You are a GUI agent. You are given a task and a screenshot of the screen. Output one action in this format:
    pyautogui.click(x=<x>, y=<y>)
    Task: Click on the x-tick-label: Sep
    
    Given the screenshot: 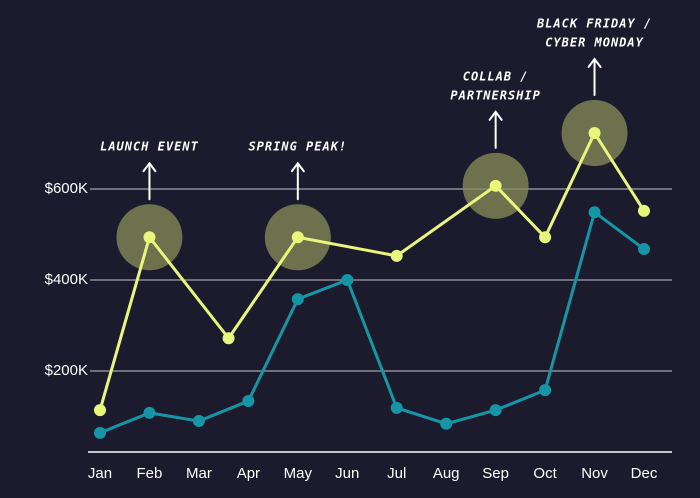 What is the action you would take?
    pyautogui.click(x=495, y=473)
    